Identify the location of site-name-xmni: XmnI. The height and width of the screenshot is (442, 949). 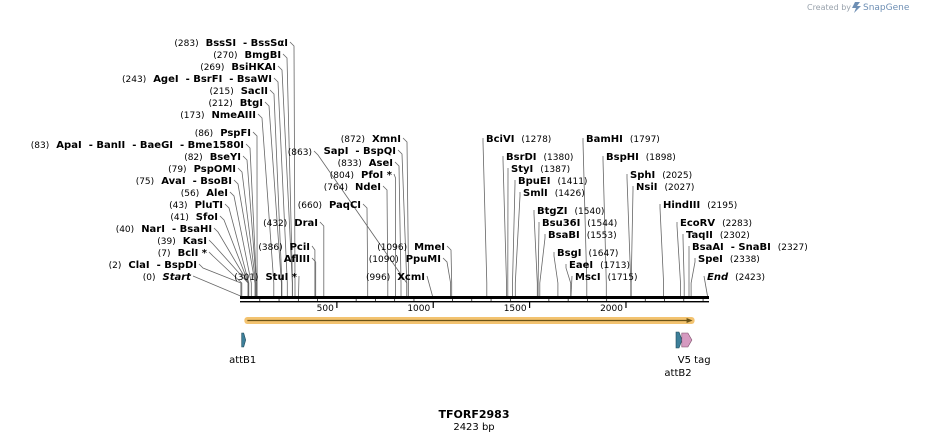
(386, 139).